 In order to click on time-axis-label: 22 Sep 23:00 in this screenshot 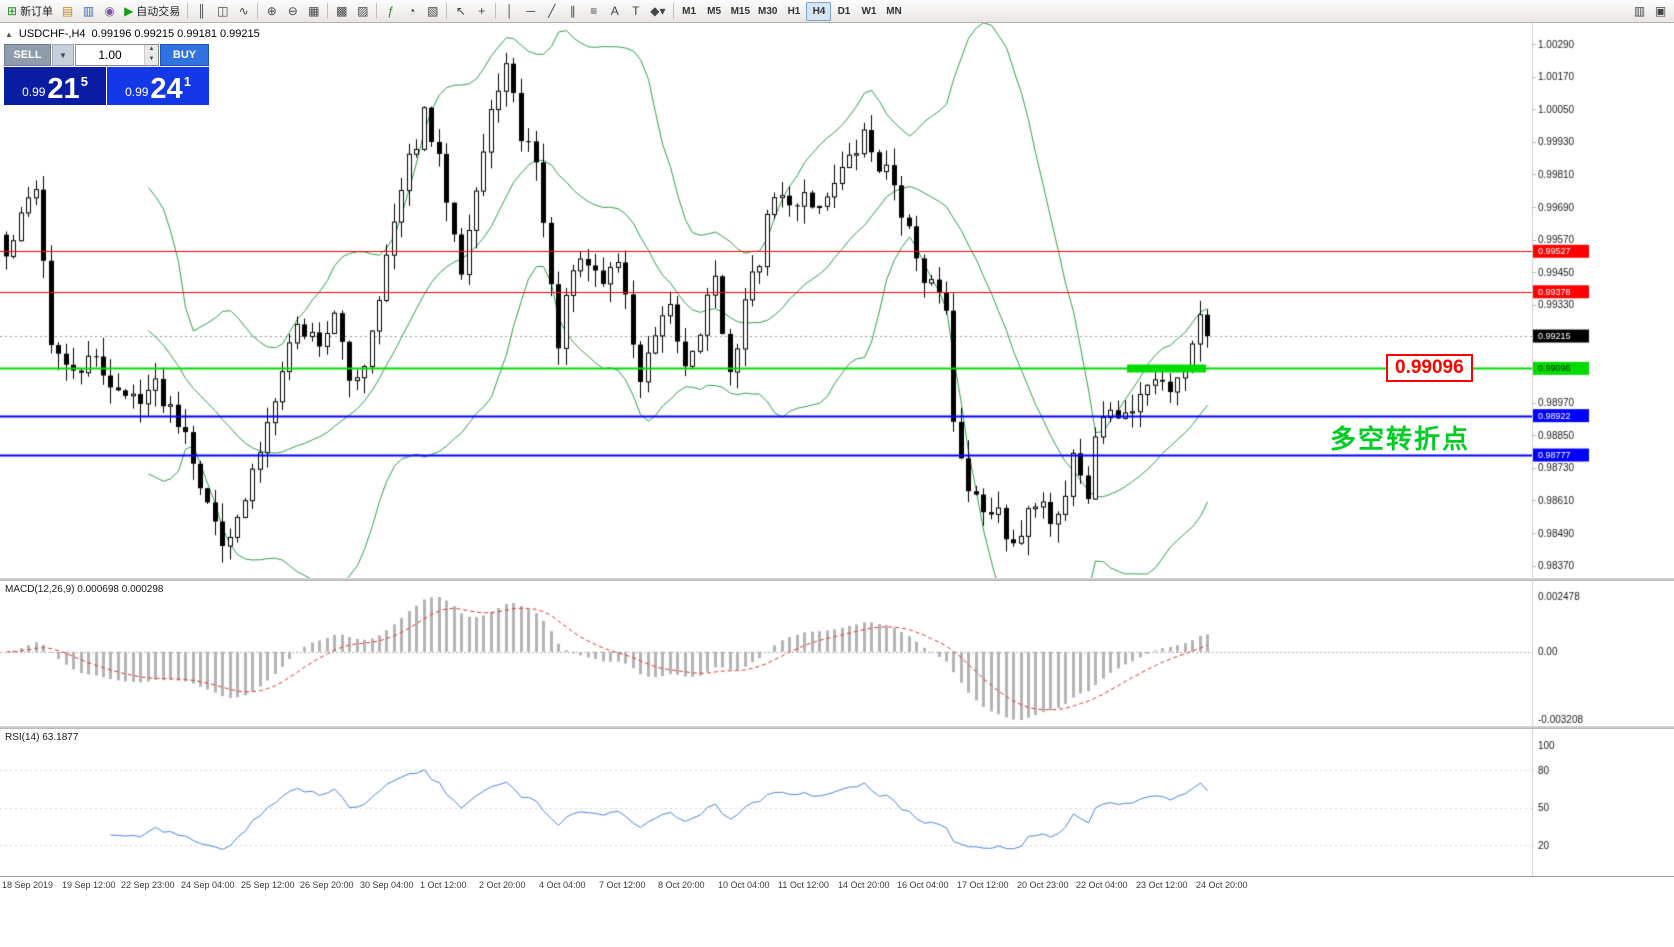, I will do `click(148, 885)`.